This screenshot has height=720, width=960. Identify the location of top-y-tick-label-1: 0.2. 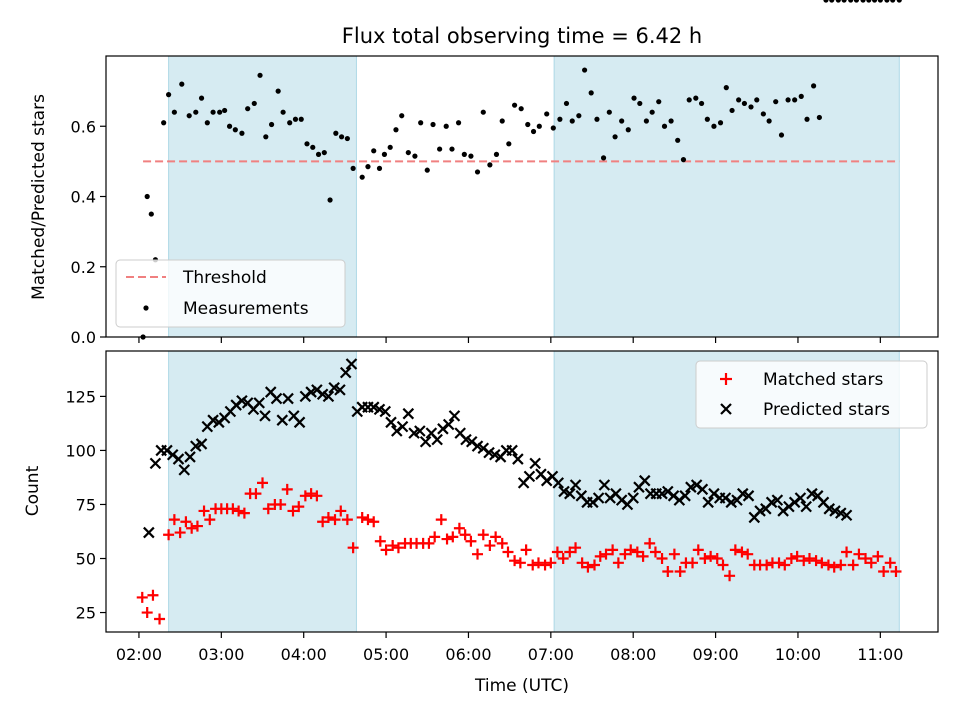
(83, 267).